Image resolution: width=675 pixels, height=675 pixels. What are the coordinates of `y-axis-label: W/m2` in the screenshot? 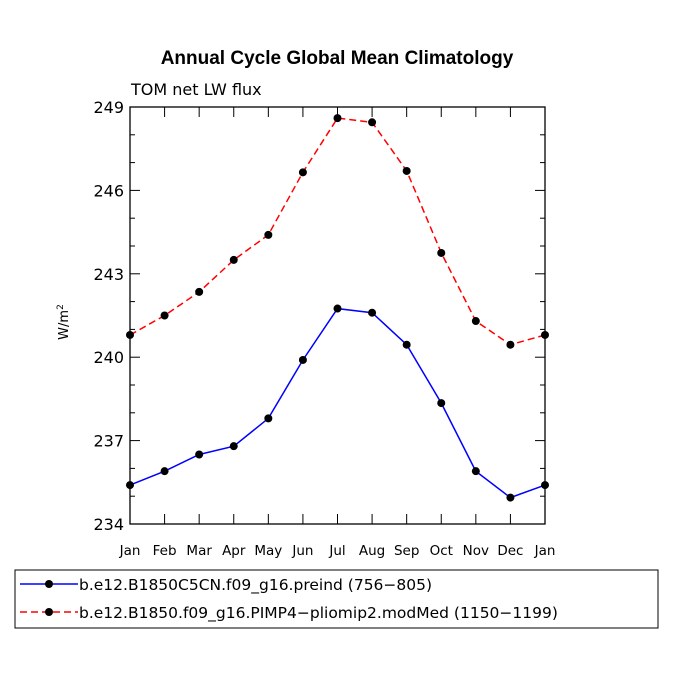 It's located at (64, 322).